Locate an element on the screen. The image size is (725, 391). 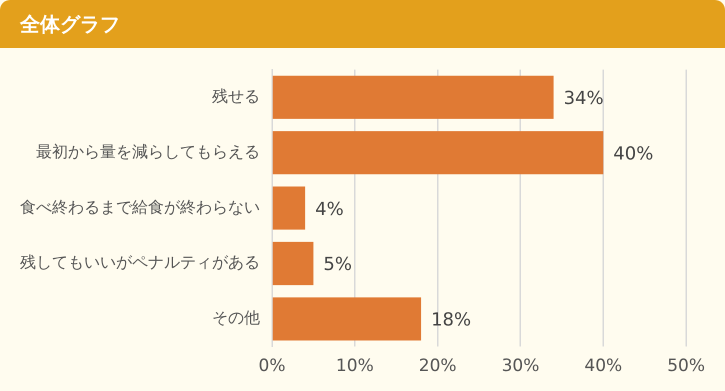
y-tick-label: 食べ終わるまで給食が終わらない is located at coordinates (140, 206).